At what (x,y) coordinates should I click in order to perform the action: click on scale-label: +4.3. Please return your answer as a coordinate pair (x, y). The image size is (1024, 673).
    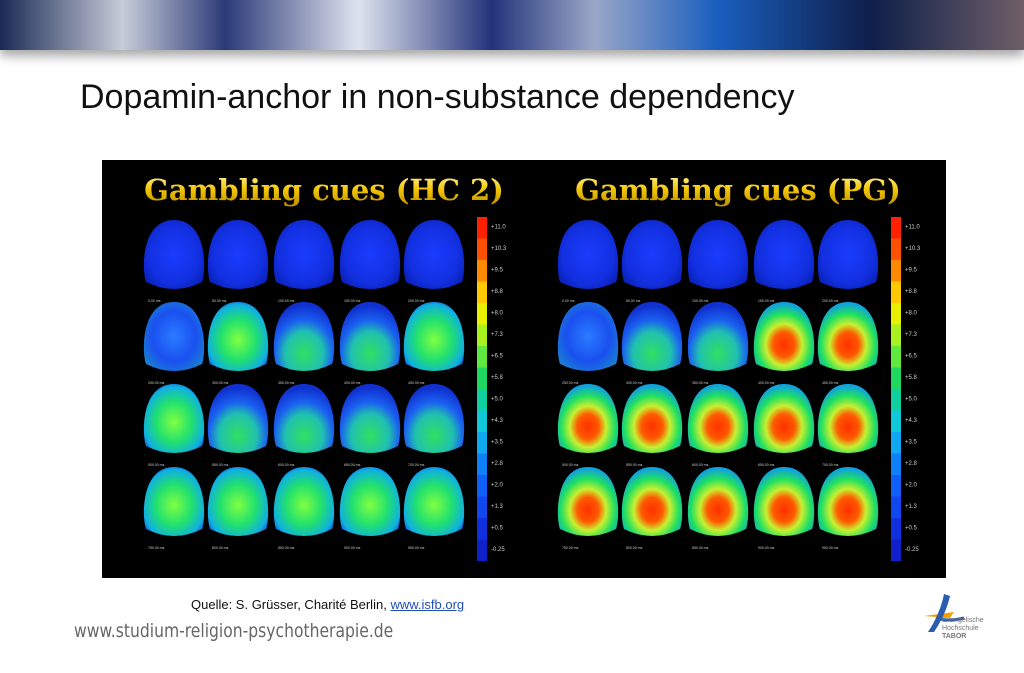
    Looking at the image, I should click on (497, 421).